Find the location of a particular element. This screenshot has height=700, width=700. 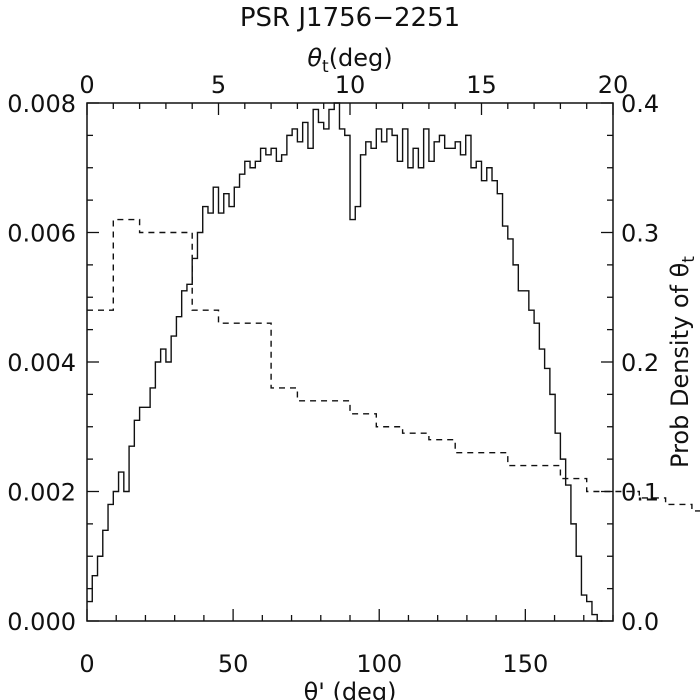

right-axis-label: Prob Density of θt is located at coordinates (682, 362).